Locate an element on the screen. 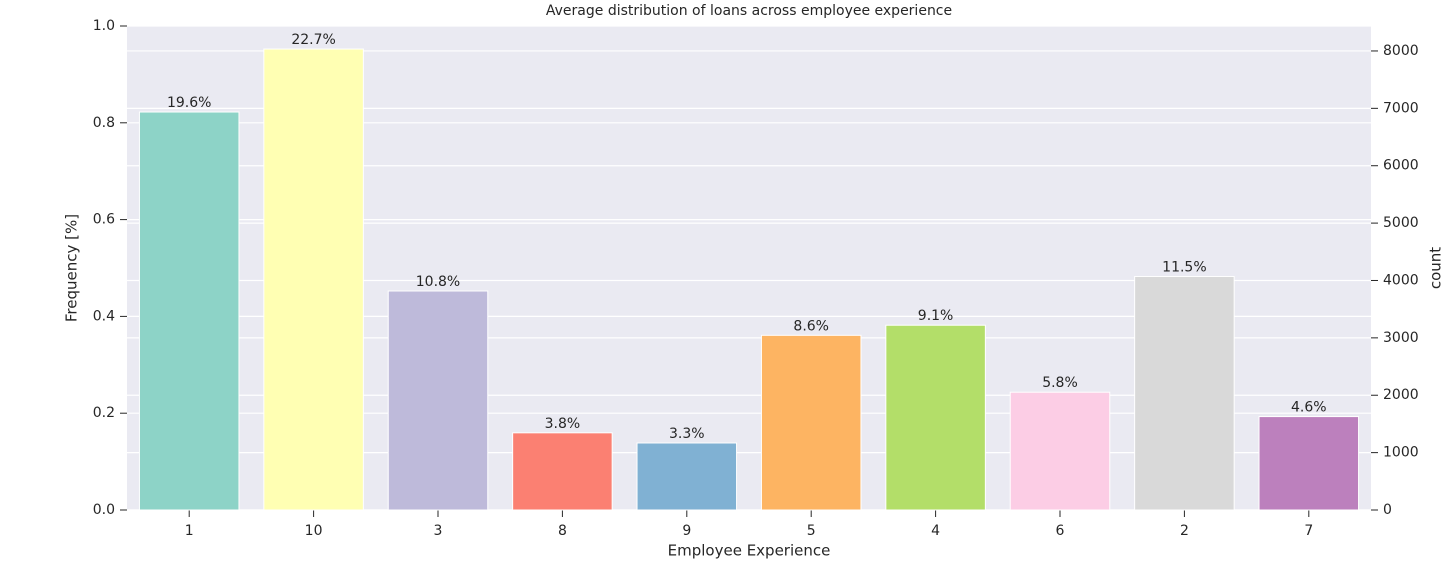  data-label: 22.7% is located at coordinates (313, 40).